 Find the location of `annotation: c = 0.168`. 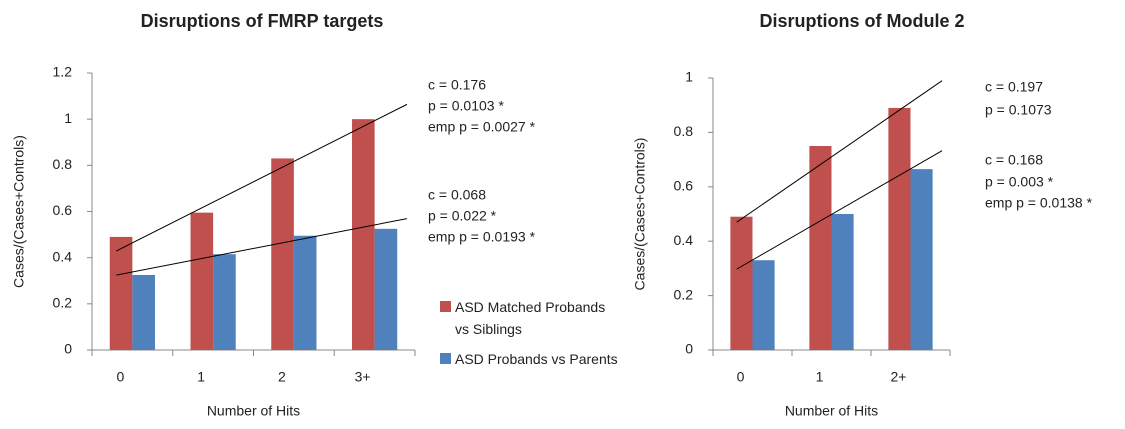

annotation: c = 0.168 is located at coordinates (1014, 160).